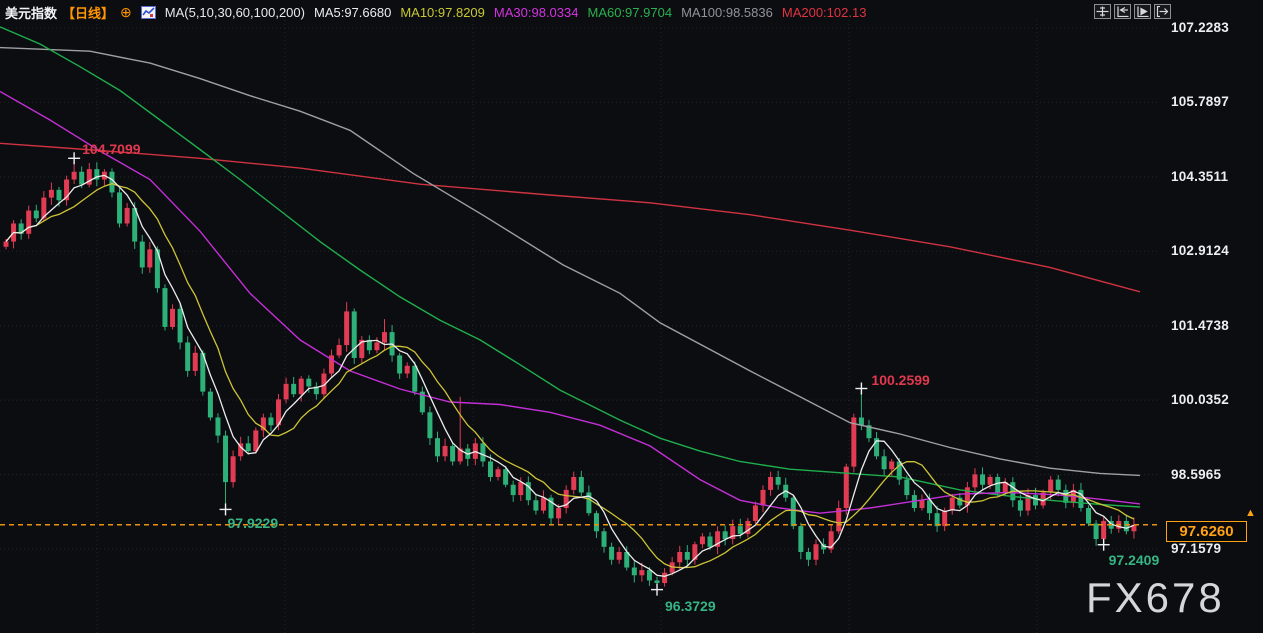 This screenshot has width=1263, height=633. I want to click on y-axis-tick: 107.2283, so click(1200, 27).